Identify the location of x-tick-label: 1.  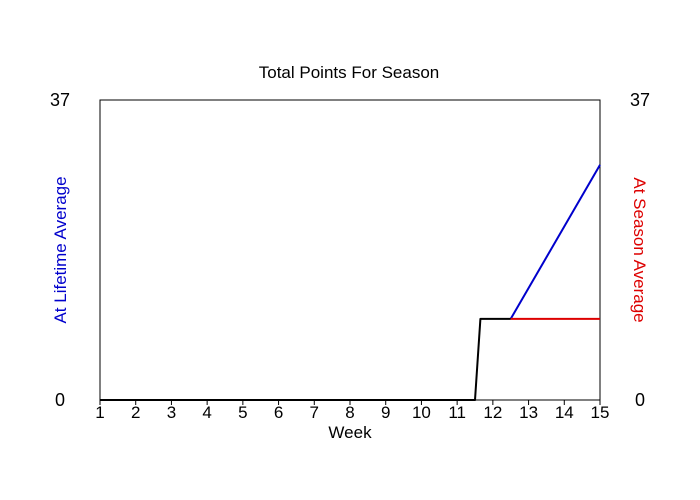
(99, 412).